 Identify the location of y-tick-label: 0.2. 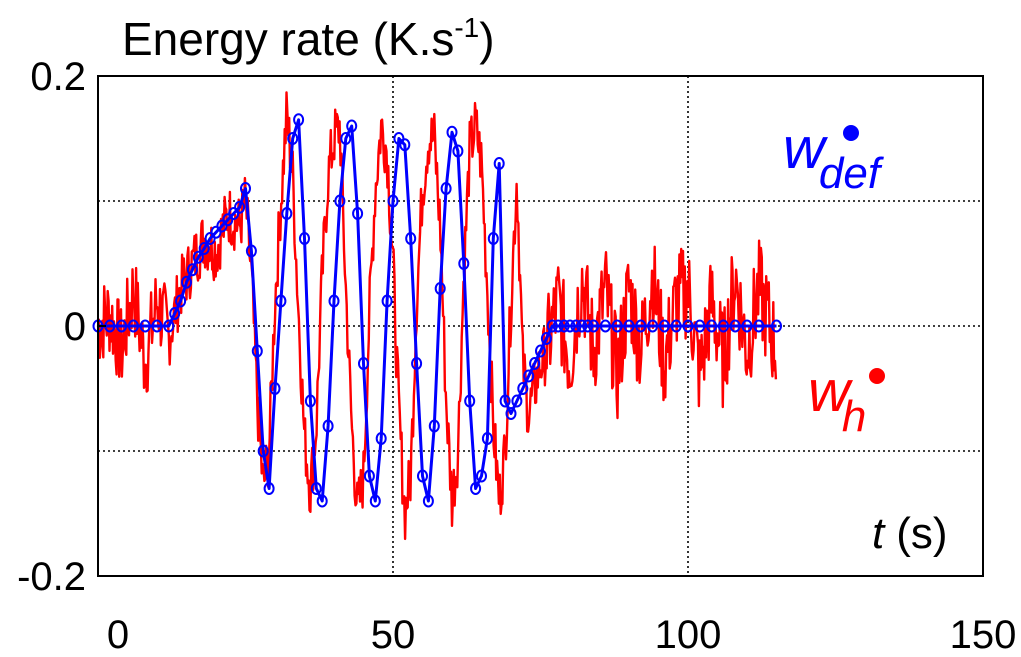
(58, 77).